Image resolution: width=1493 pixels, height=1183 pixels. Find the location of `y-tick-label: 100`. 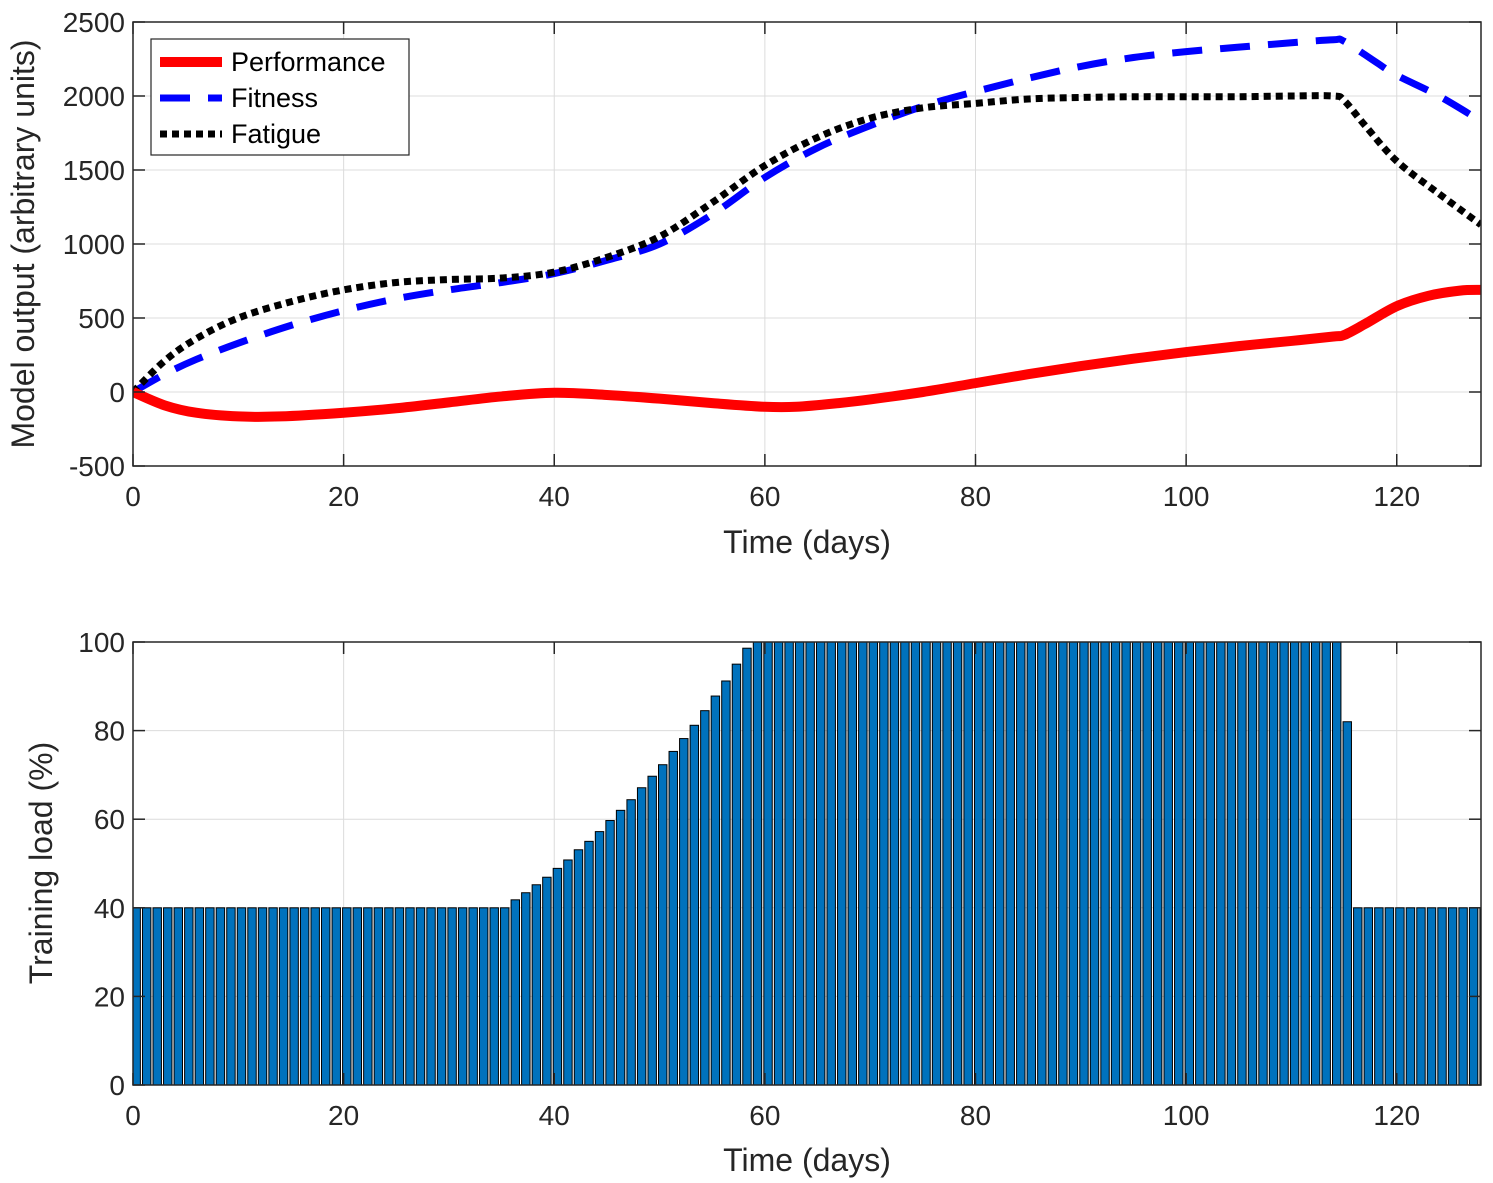

y-tick-label: 100 is located at coordinates (101, 642).